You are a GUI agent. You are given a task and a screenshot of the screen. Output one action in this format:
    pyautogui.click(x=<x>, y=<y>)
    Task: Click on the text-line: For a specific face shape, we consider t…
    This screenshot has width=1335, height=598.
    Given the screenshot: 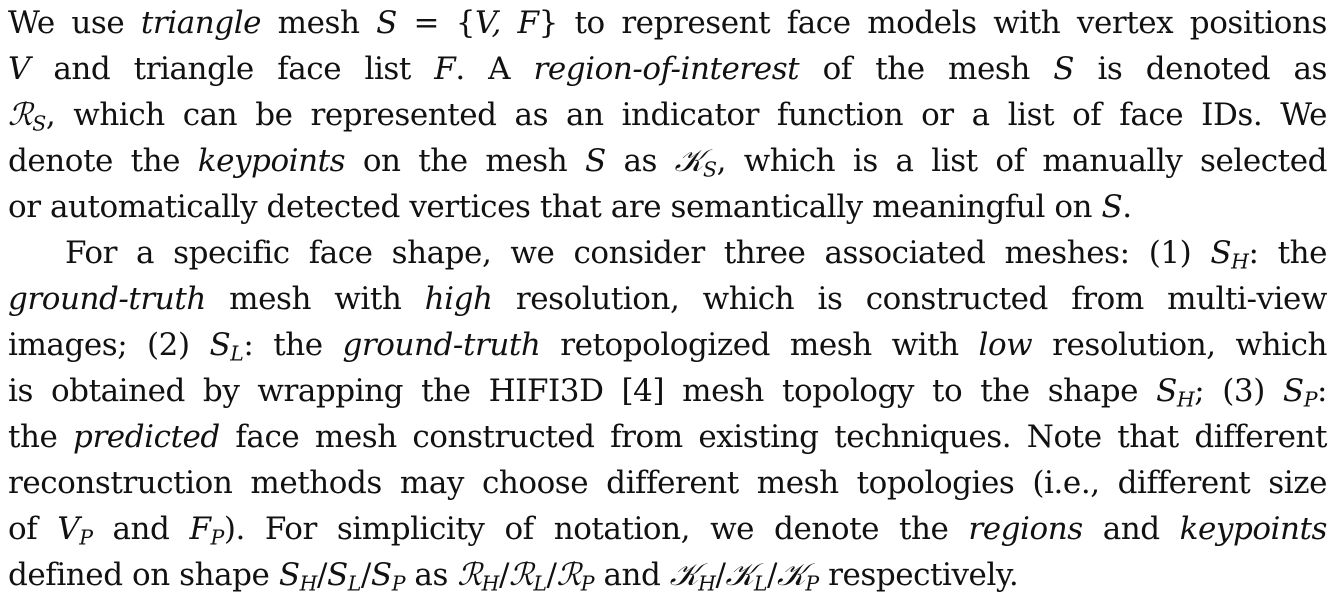 What is the action you would take?
    pyautogui.click(x=667, y=253)
    